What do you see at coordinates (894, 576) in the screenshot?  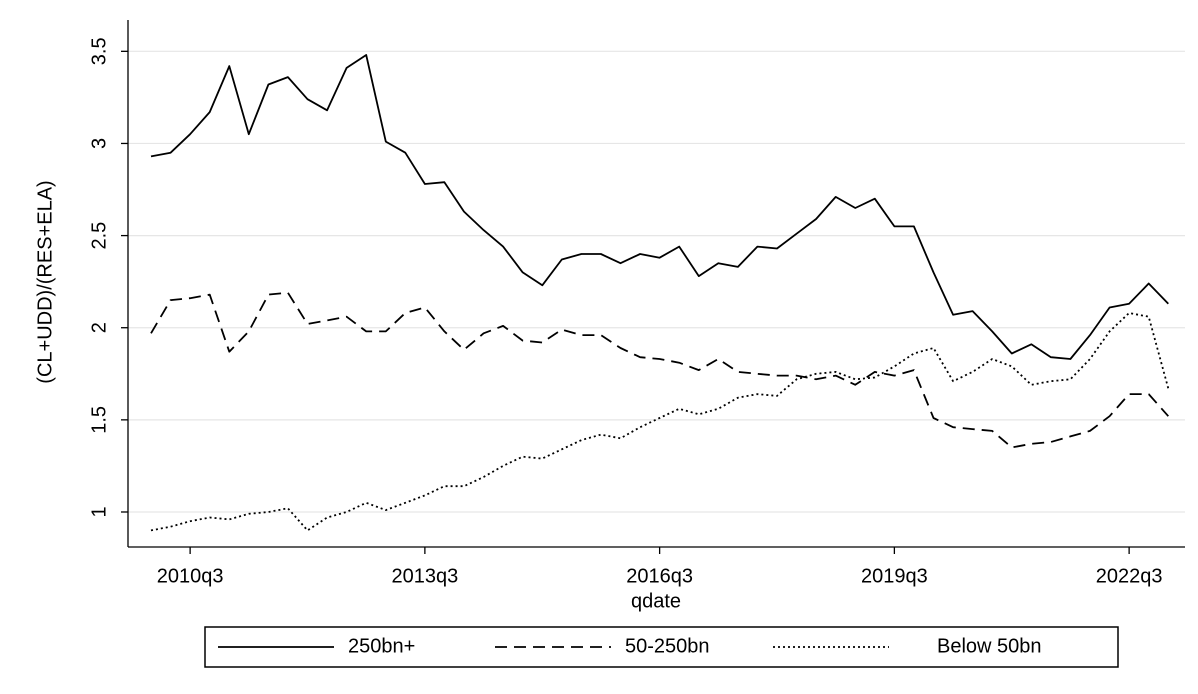 I see `x-tick-label: 2019q3` at bounding box center [894, 576].